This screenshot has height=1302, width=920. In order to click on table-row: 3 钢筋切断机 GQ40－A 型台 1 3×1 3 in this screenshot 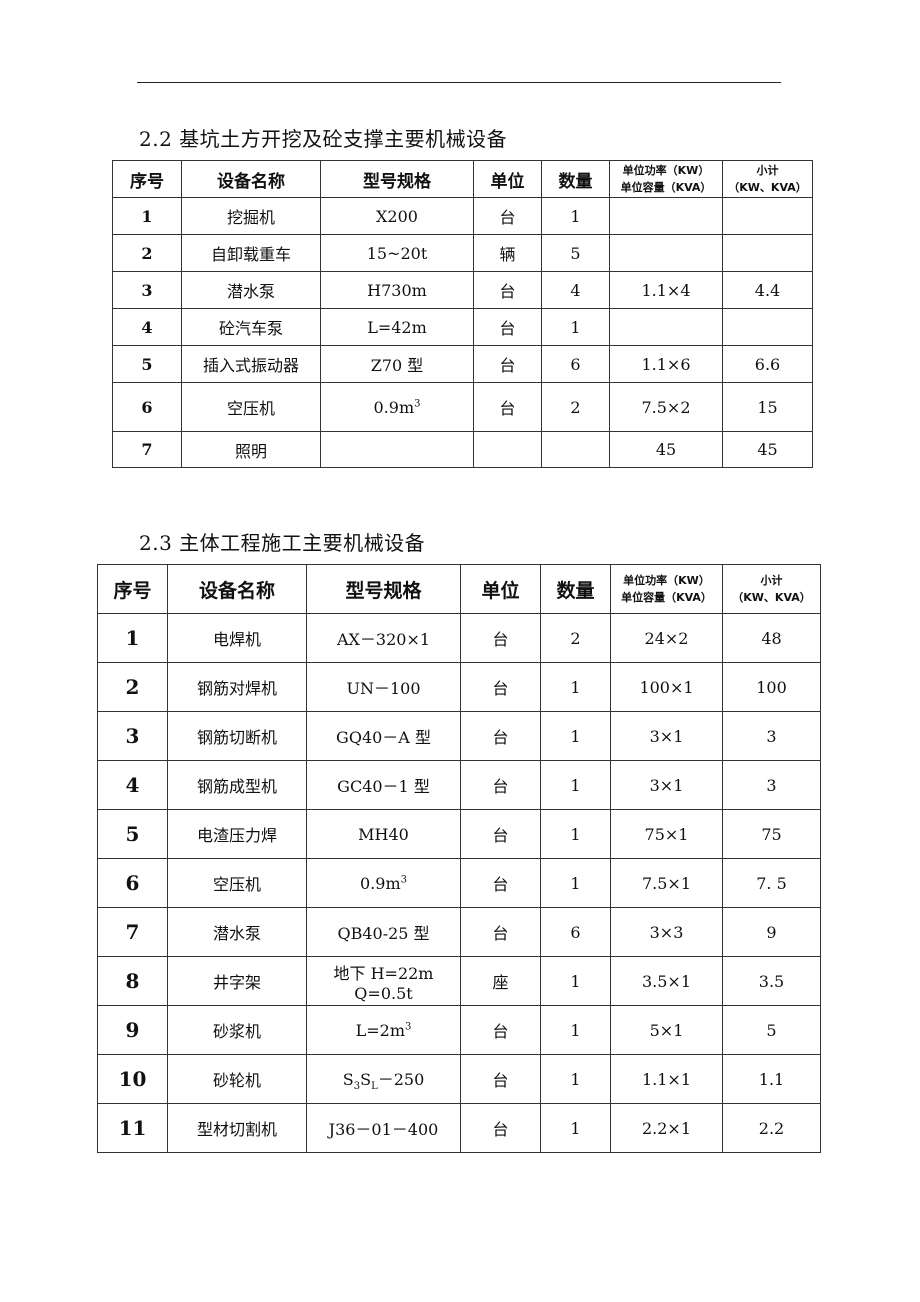, I will do `click(459, 736)`.